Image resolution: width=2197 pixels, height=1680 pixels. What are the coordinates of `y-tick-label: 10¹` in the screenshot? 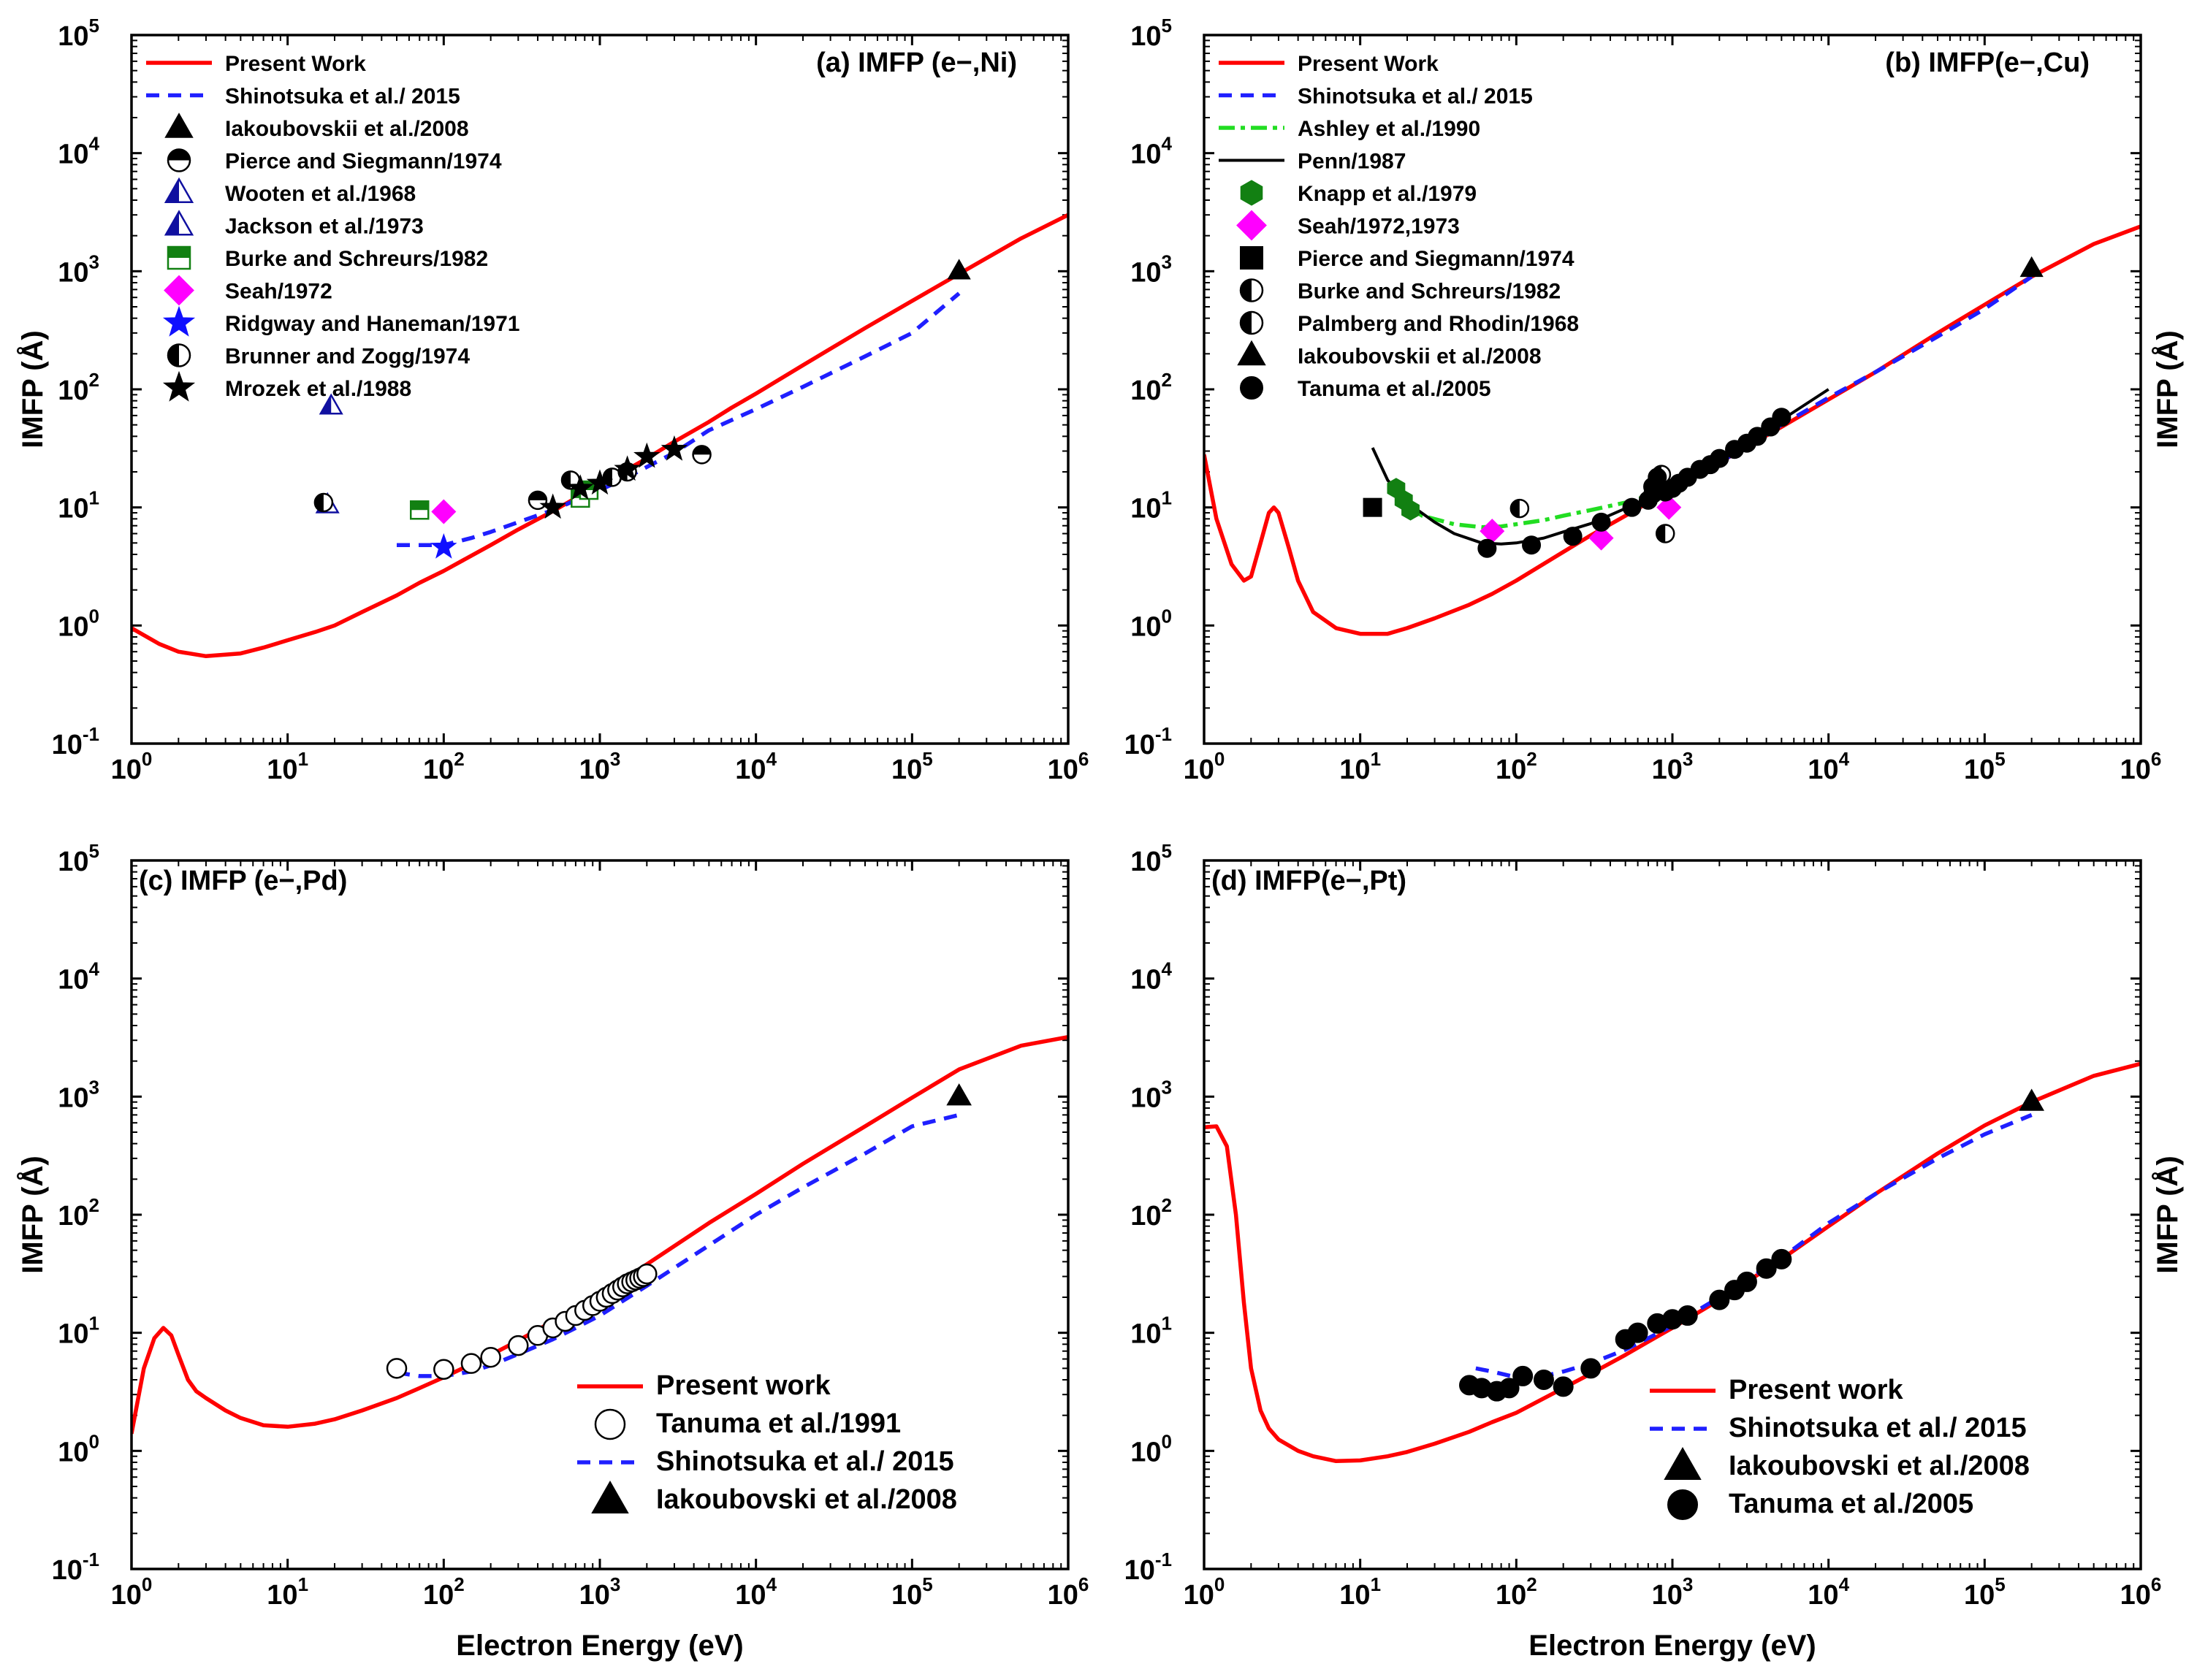 It's located at (78, 505).